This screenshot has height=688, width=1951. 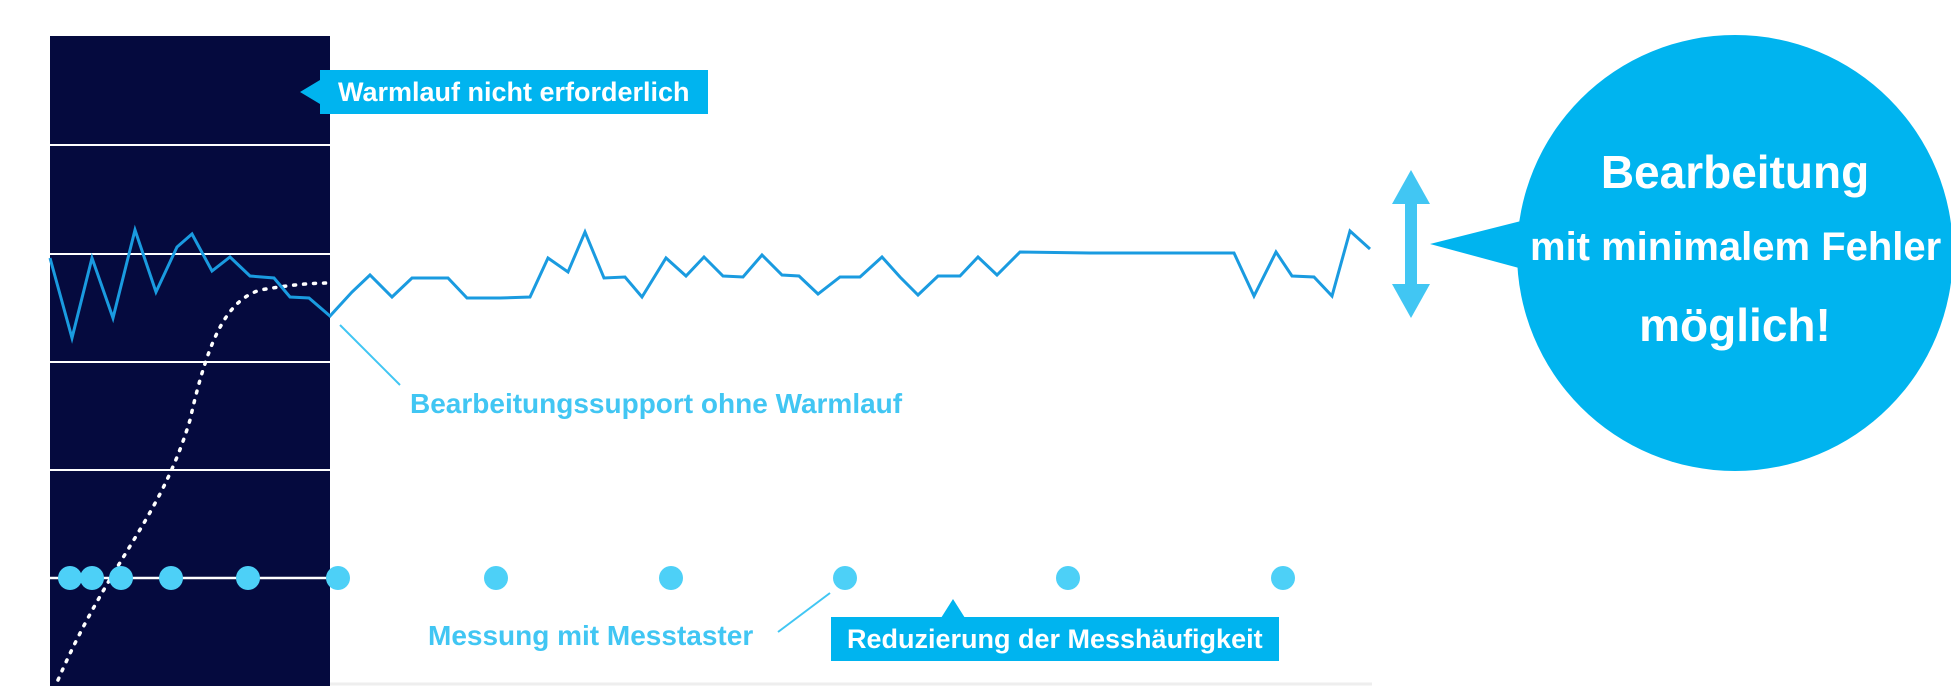 I want to click on reduced-frequency-tag: Reduzierung der Messhäufigkeit, so click(x=1055, y=639).